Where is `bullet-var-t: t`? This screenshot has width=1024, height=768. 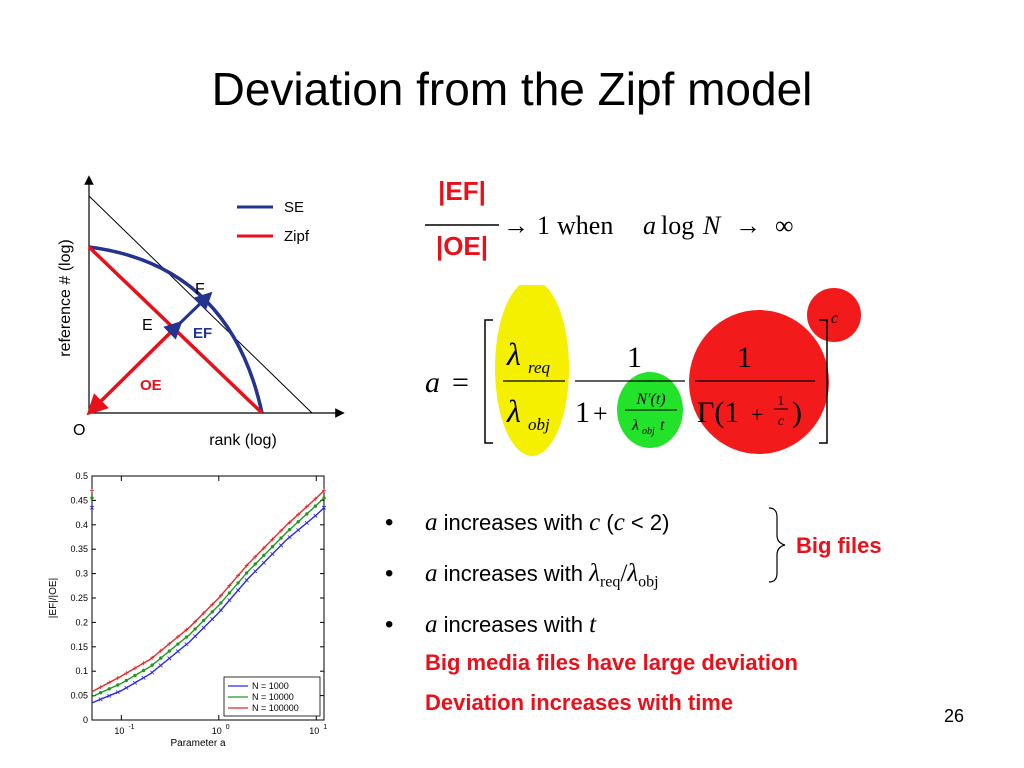
bullet-var-t: t is located at coordinates (593, 624).